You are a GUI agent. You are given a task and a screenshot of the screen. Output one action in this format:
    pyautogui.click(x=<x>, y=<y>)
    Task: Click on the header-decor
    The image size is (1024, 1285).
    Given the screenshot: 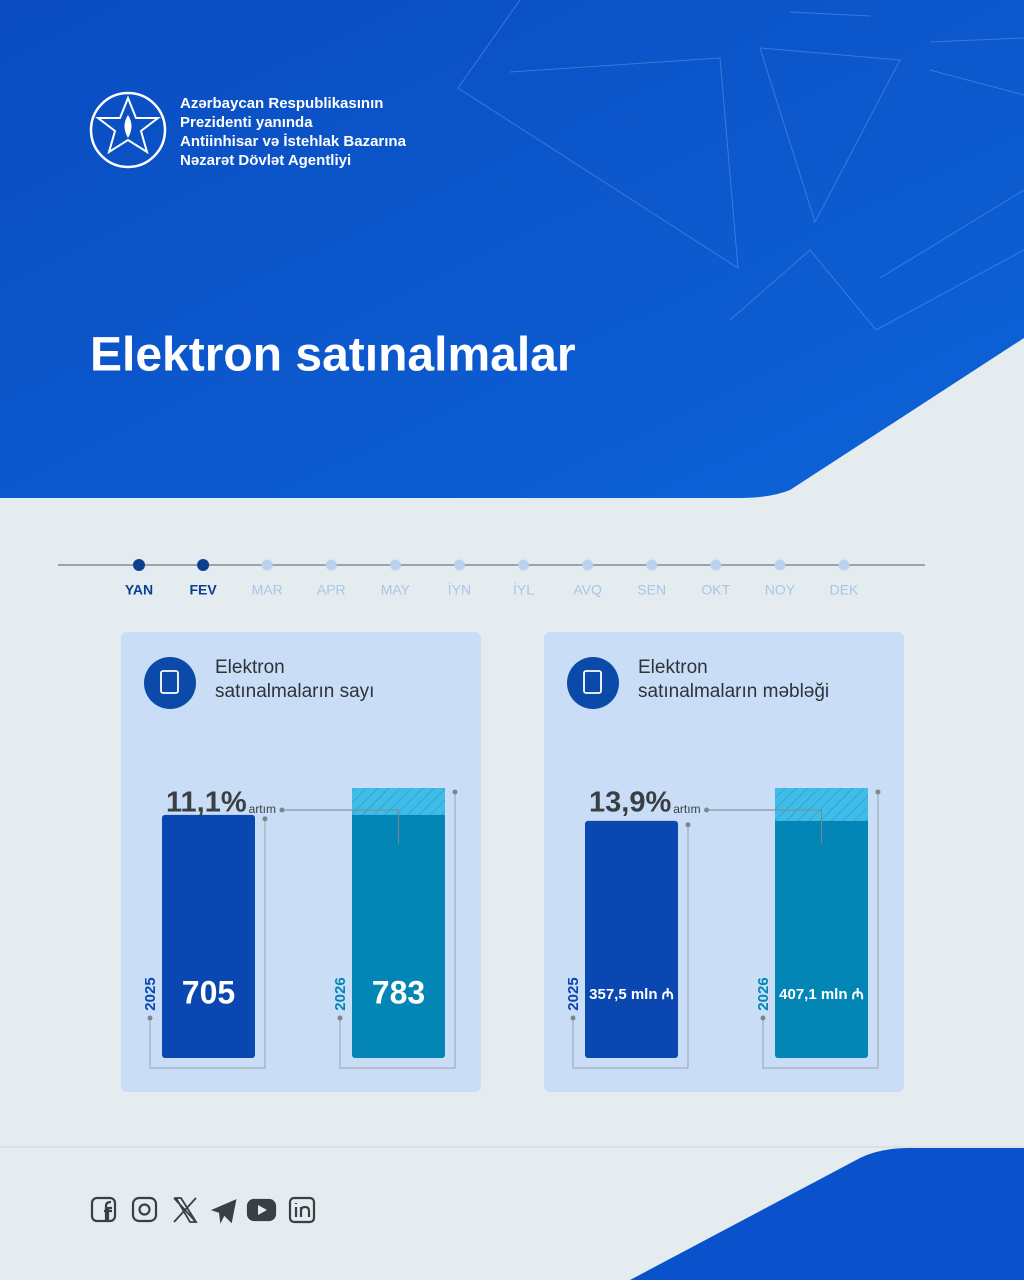 What is the action you would take?
    pyautogui.click(x=740, y=165)
    